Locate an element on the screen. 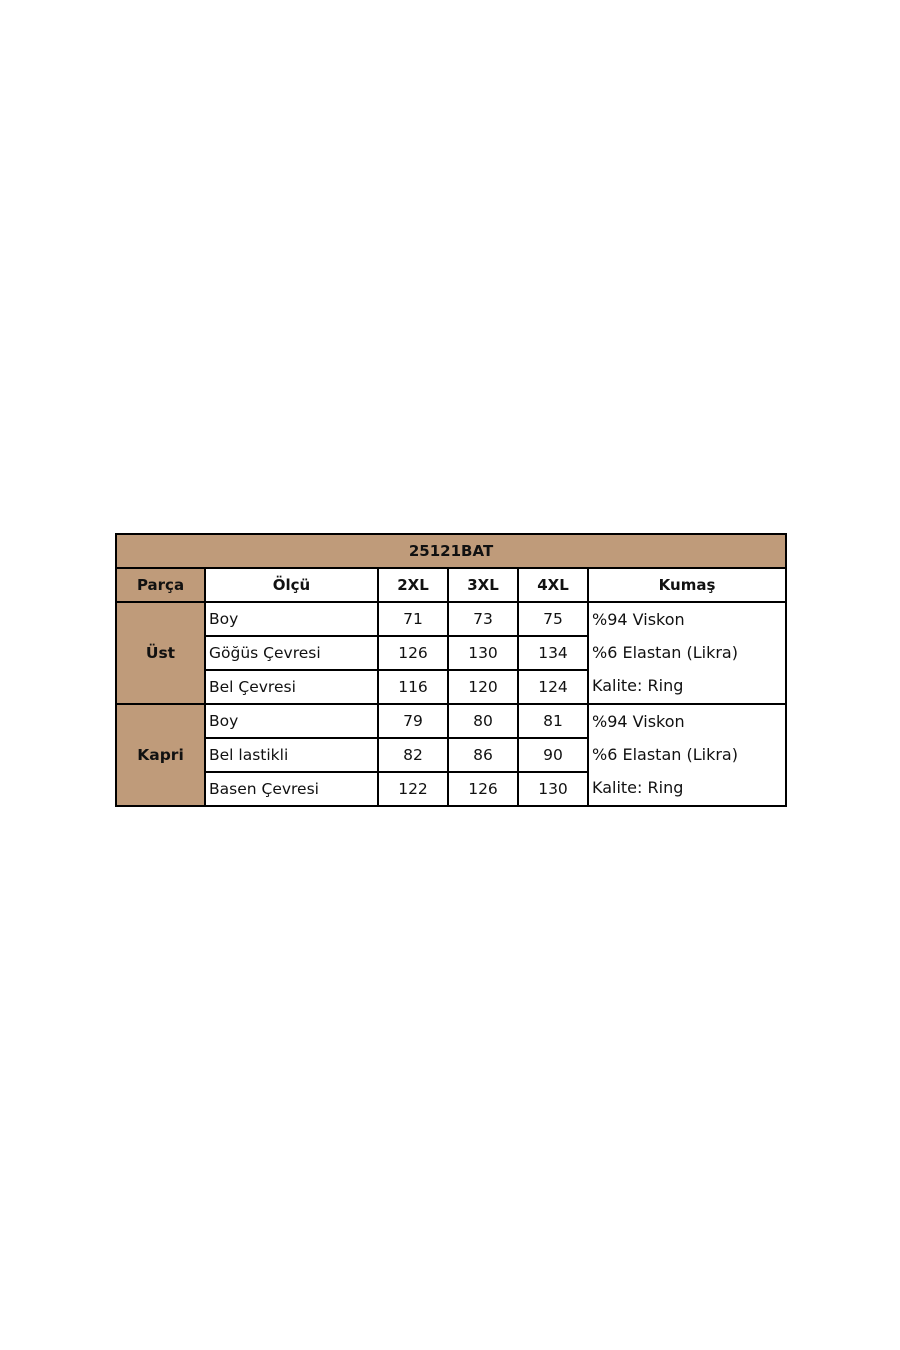 The height and width of the screenshot is (1350, 900). title-row: 25121BAT is located at coordinates (451, 551).